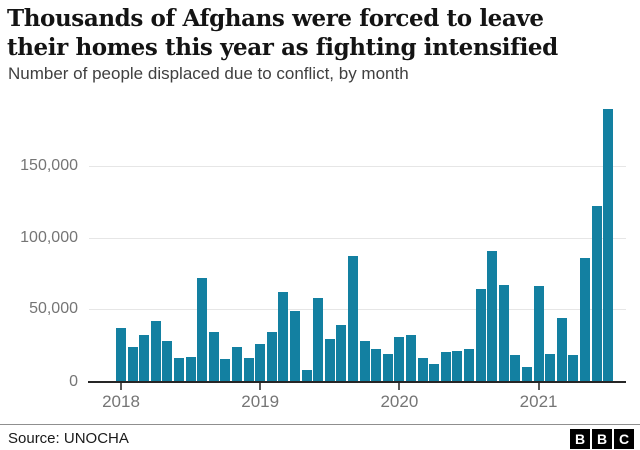 The image size is (640, 450). Describe the element at coordinates (53, 309) in the screenshot. I see `y-axis-label: 50,000` at that location.